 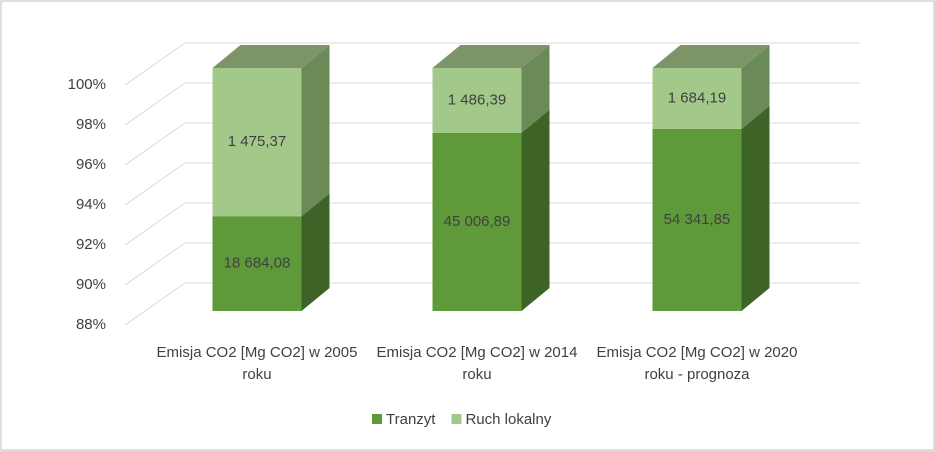 What do you see at coordinates (91, 324) in the screenshot?
I see `y-tick-label: 88%` at bounding box center [91, 324].